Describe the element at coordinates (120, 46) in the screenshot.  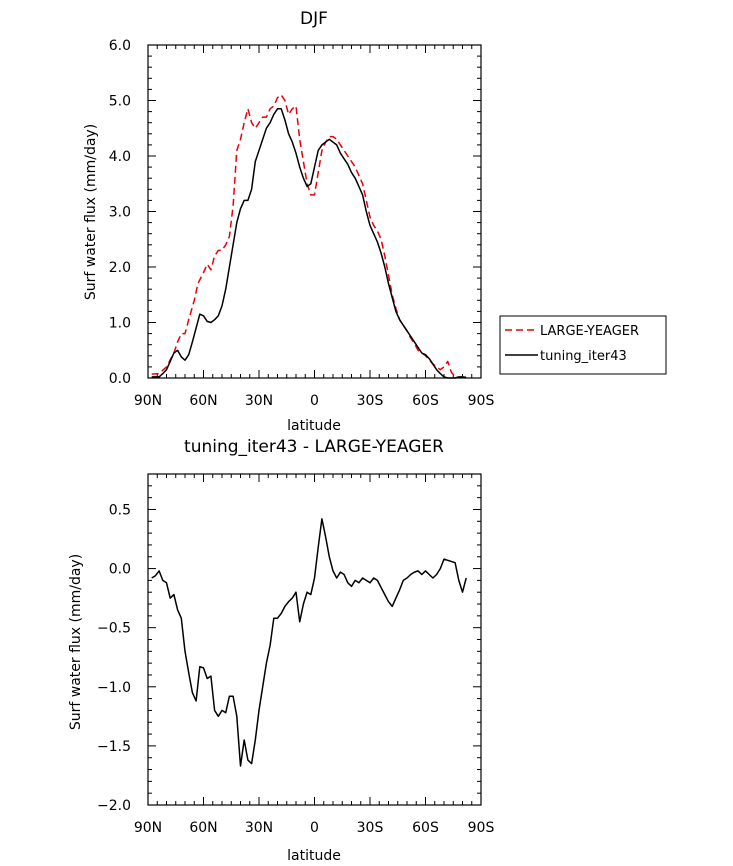
I see `y-tick-label: 6.0` at that location.